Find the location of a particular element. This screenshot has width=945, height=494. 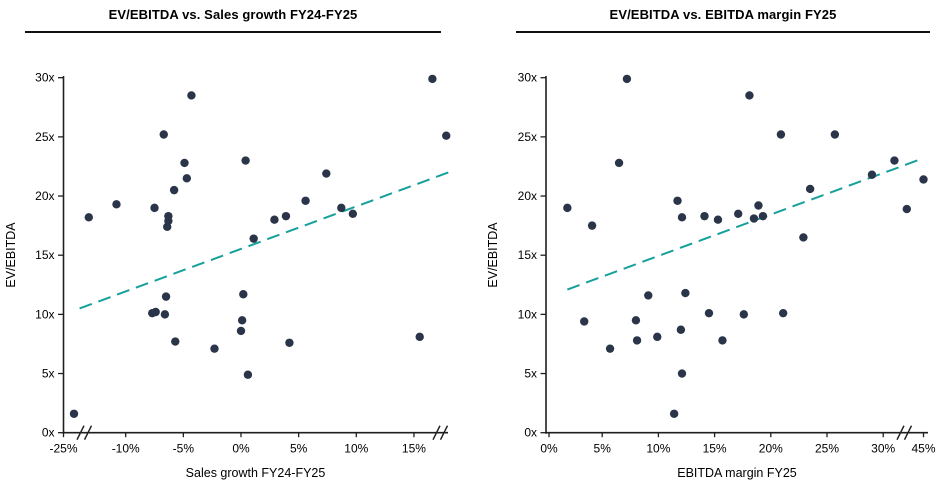

x-tick-label: 15% is located at coordinates (715, 449).